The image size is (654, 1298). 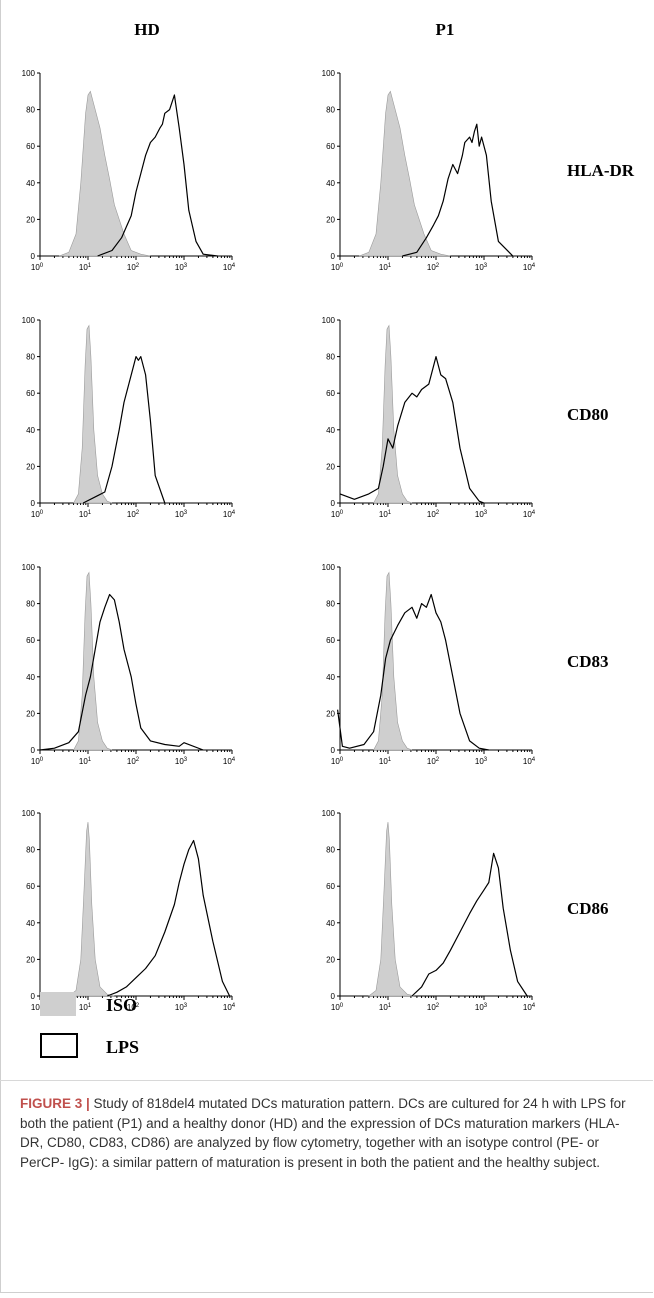 What do you see at coordinates (121, 1005) in the screenshot?
I see `legend-label-iso: ISO` at bounding box center [121, 1005].